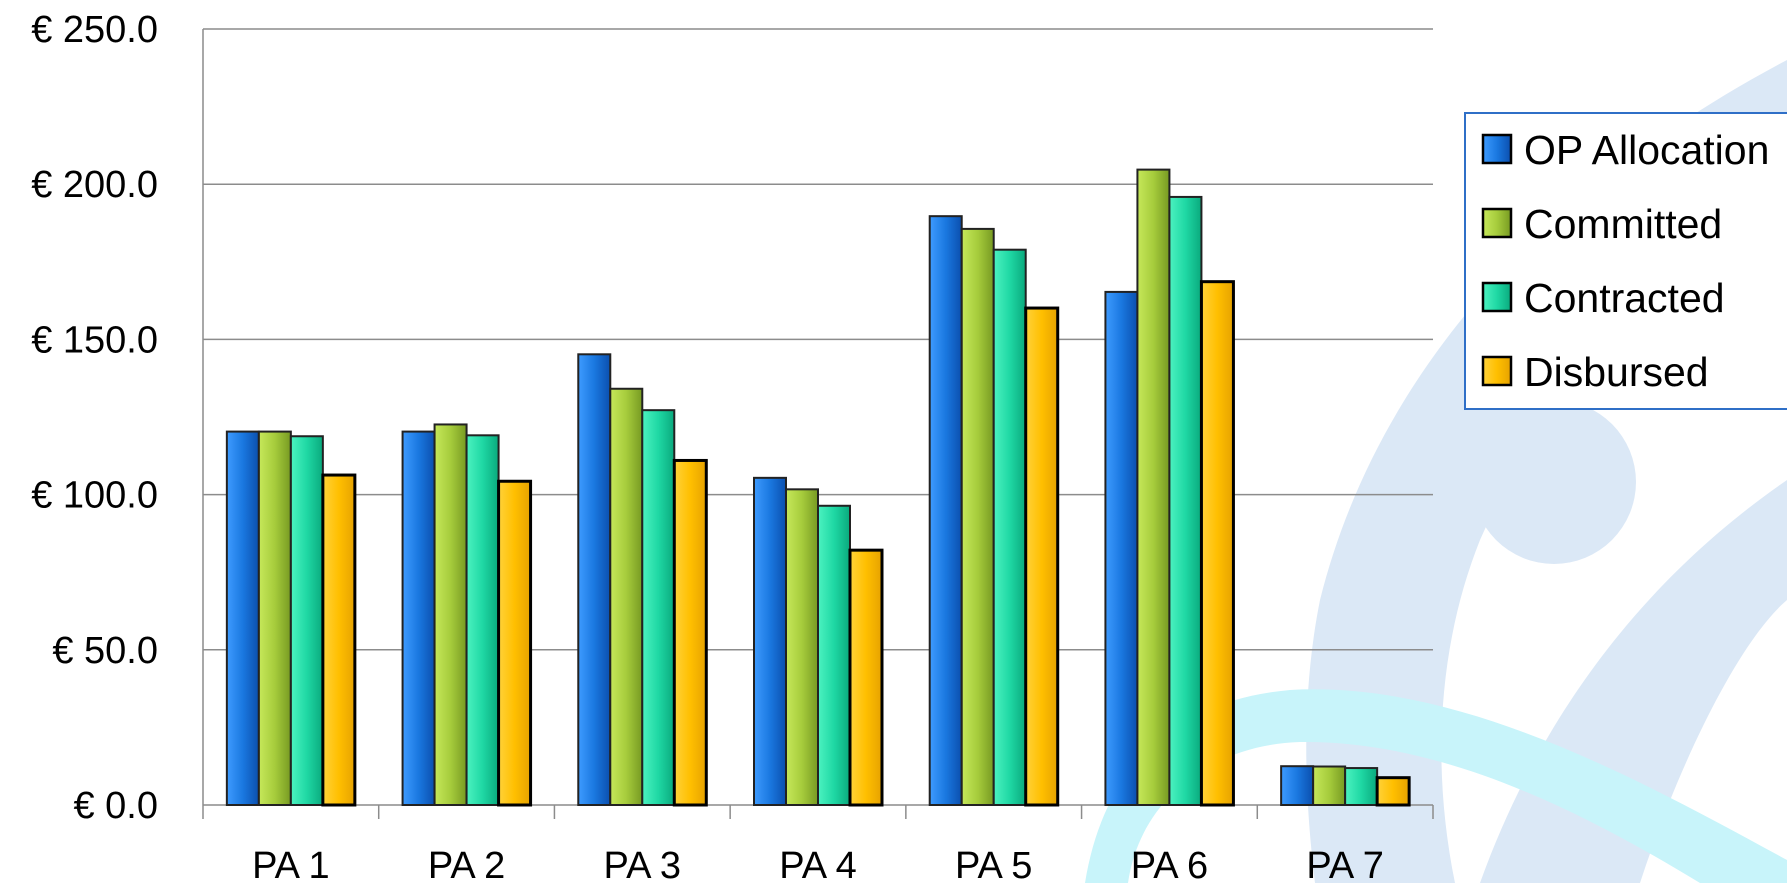  What do you see at coordinates (94, 30) in the screenshot?
I see `y-tick-label: € 250.0` at bounding box center [94, 30].